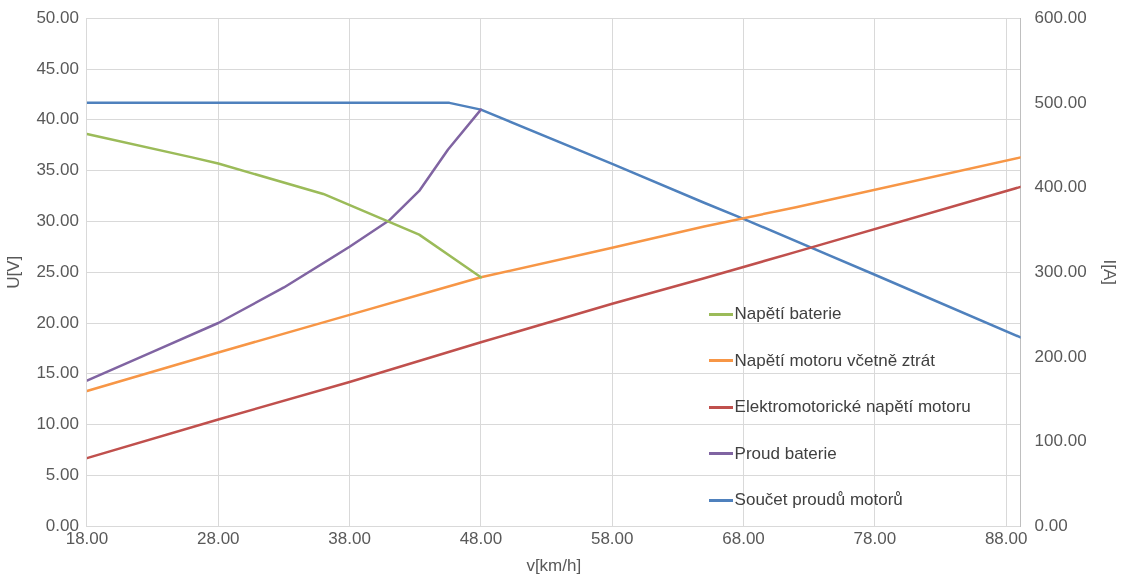 This screenshot has height=581, width=1133. I want to click on x-tick-label: 88.00, so click(1006, 539).